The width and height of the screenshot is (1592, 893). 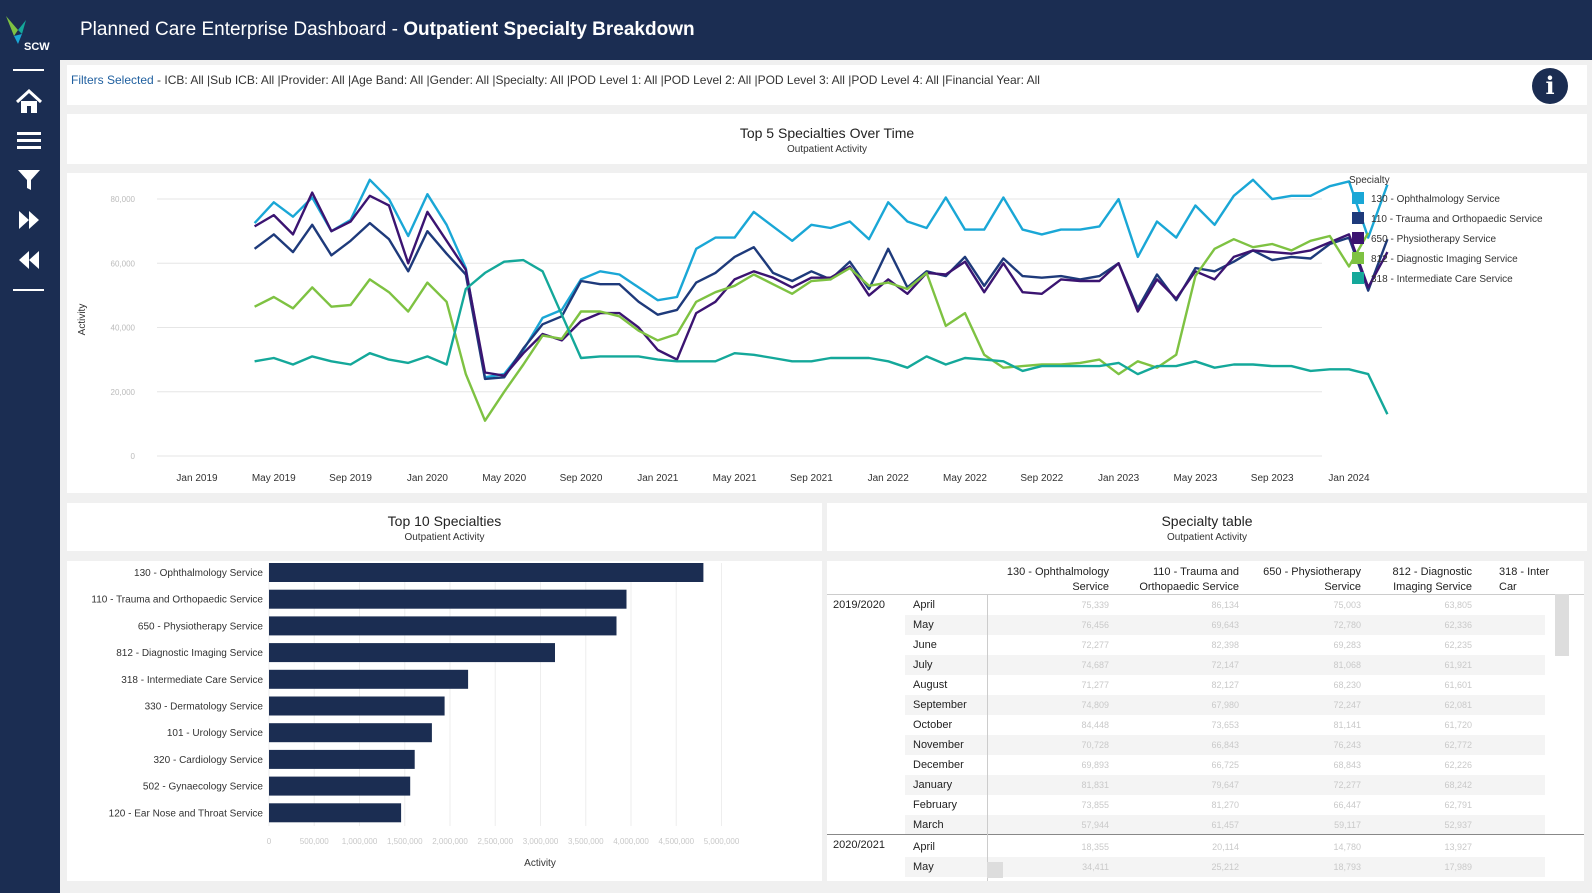 I want to click on column-header: 110 - Trauma and Orthopaedic Service, so click(x=1179, y=580).